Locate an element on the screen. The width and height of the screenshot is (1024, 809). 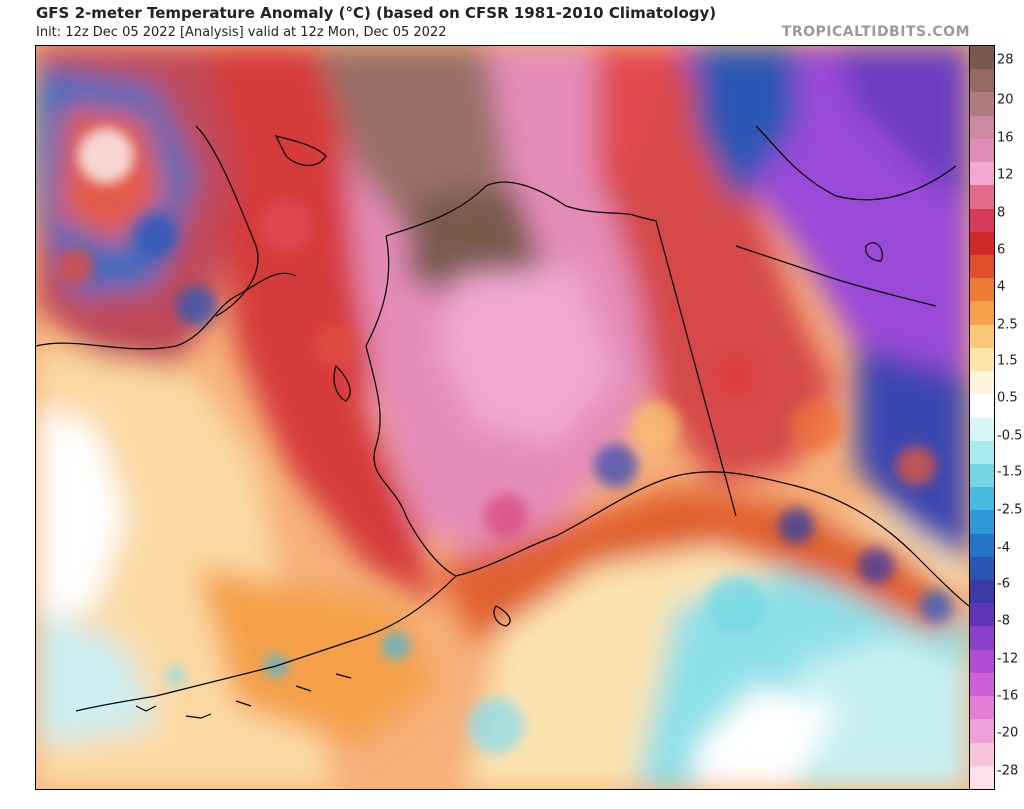
color-scale-label: -4 is located at coordinates (1003, 548).